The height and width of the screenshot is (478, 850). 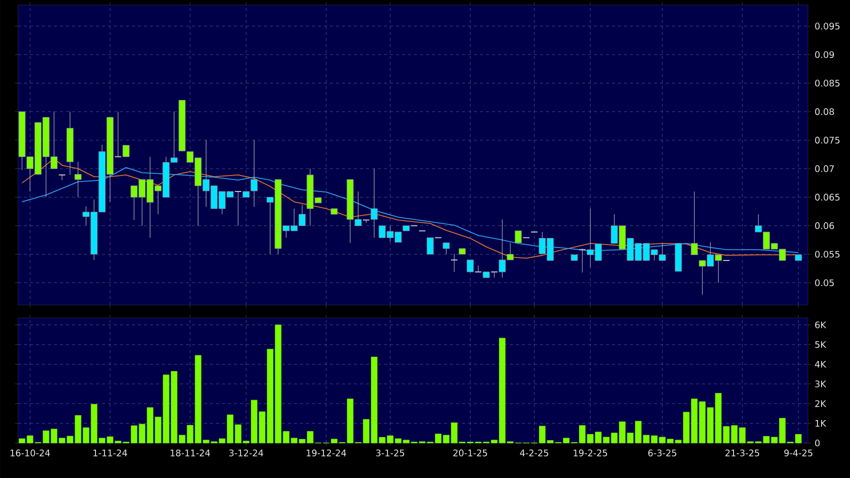 I want to click on y-tick-label: 0.095, so click(x=827, y=26).